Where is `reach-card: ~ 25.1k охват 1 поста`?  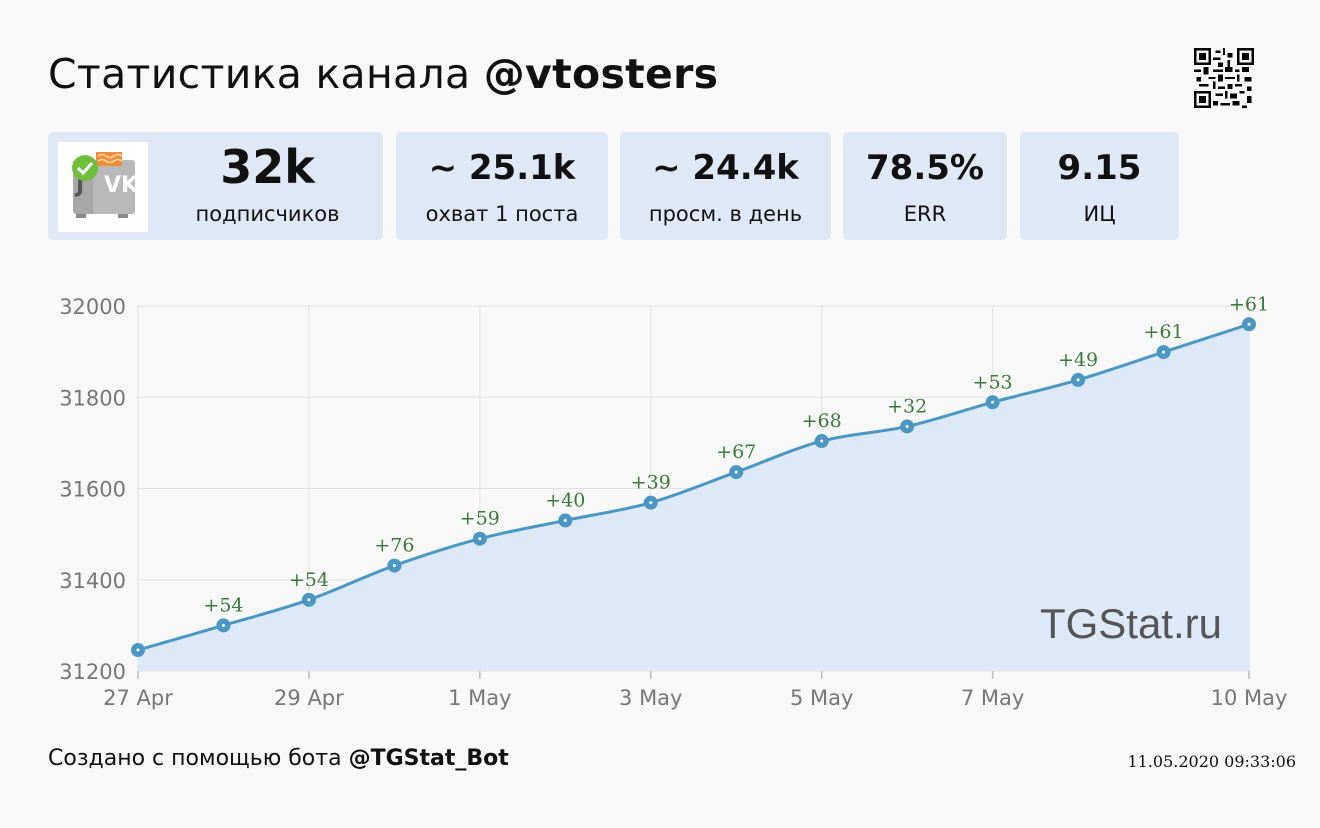 reach-card: ~ 25.1k охват 1 поста is located at coordinates (502, 186).